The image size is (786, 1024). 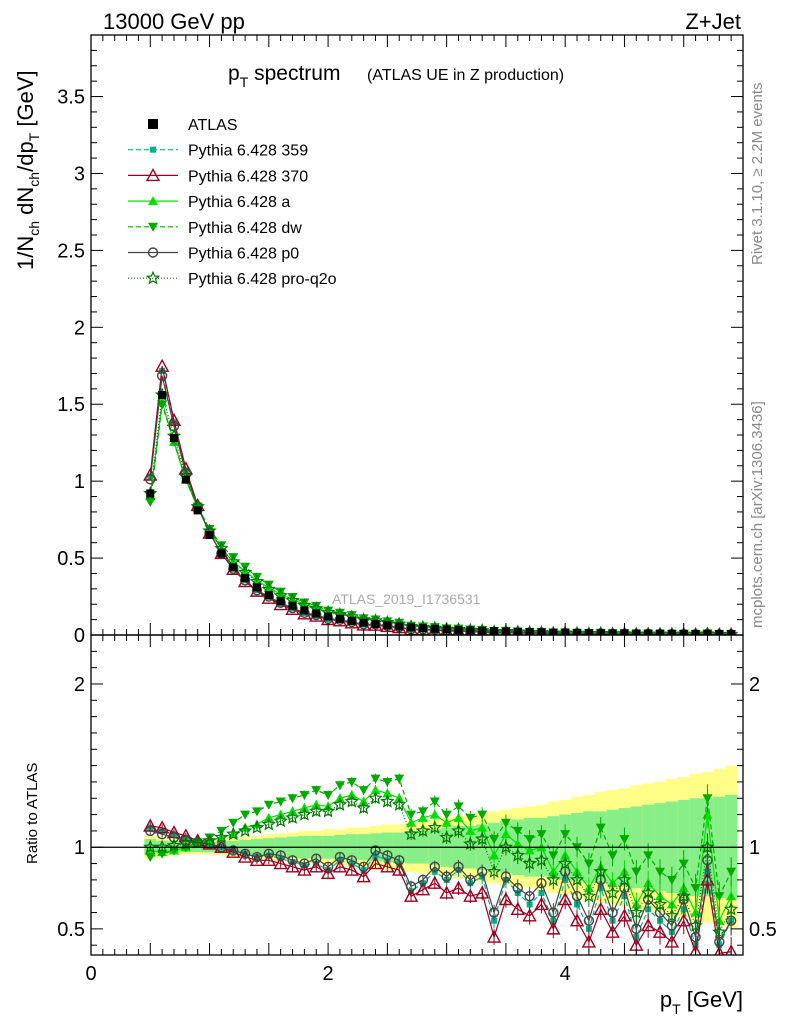 What do you see at coordinates (565, 974) in the screenshot?
I see `tick-label-x: 4` at bounding box center [565, 974].